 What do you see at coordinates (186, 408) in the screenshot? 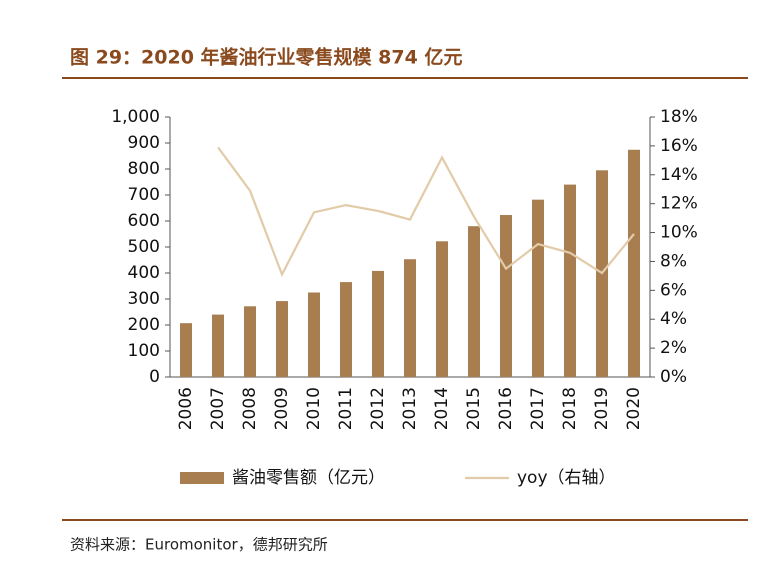
I see `x-tick-label: 2006` at bounding box center [186, 408].